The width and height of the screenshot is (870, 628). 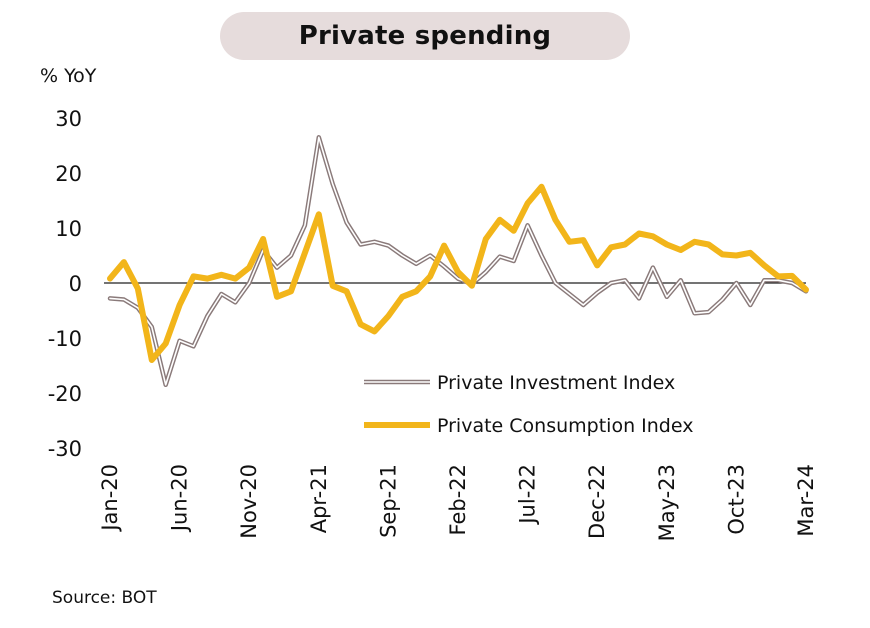 What do you see at coordinates (528, 495) in the screenshot?
I see `x-tick-label: Jul-22` at bounding box center [528, 495].